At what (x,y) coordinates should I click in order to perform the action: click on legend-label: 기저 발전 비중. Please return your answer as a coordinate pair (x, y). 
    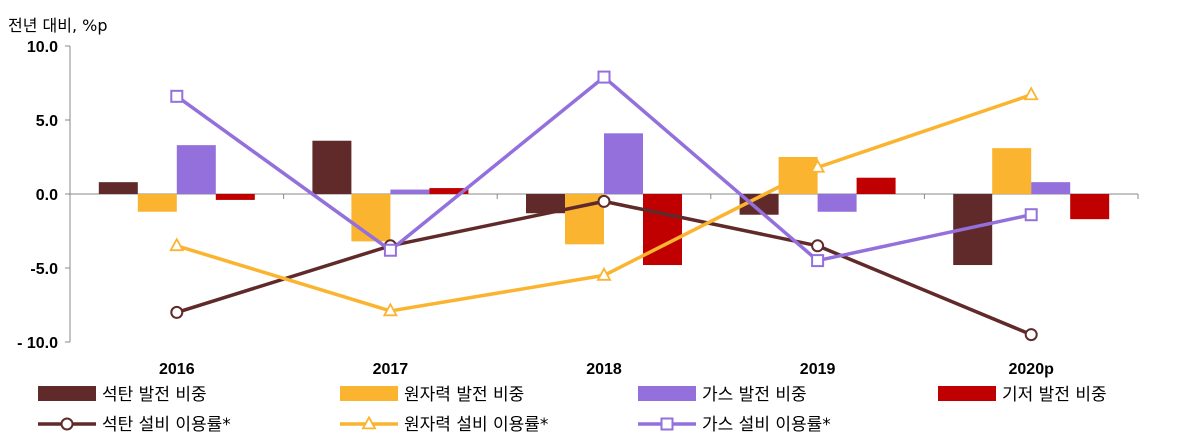
    Looking at the image, I should click on (1054, 395).